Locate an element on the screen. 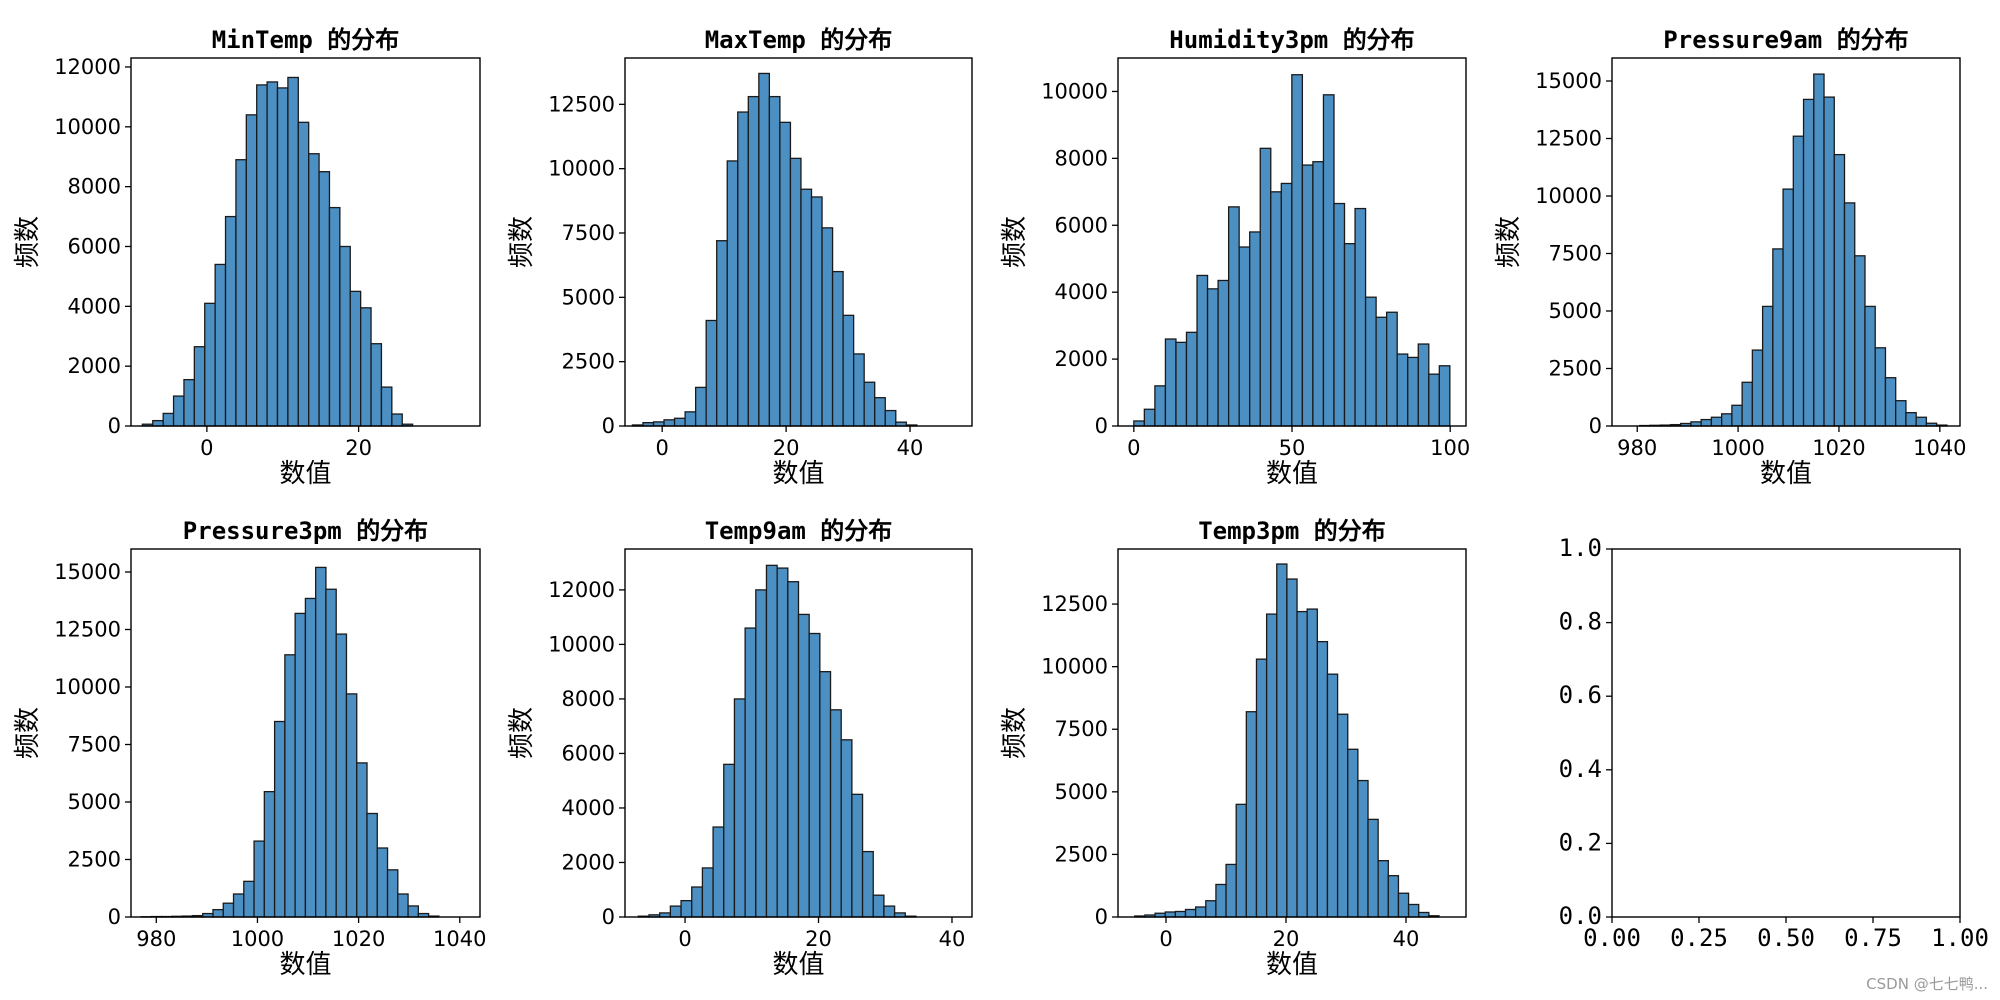 This screenshot has height=1000, width=2000. x-tick-label: 1020 is located at coordinates (1838, 448).